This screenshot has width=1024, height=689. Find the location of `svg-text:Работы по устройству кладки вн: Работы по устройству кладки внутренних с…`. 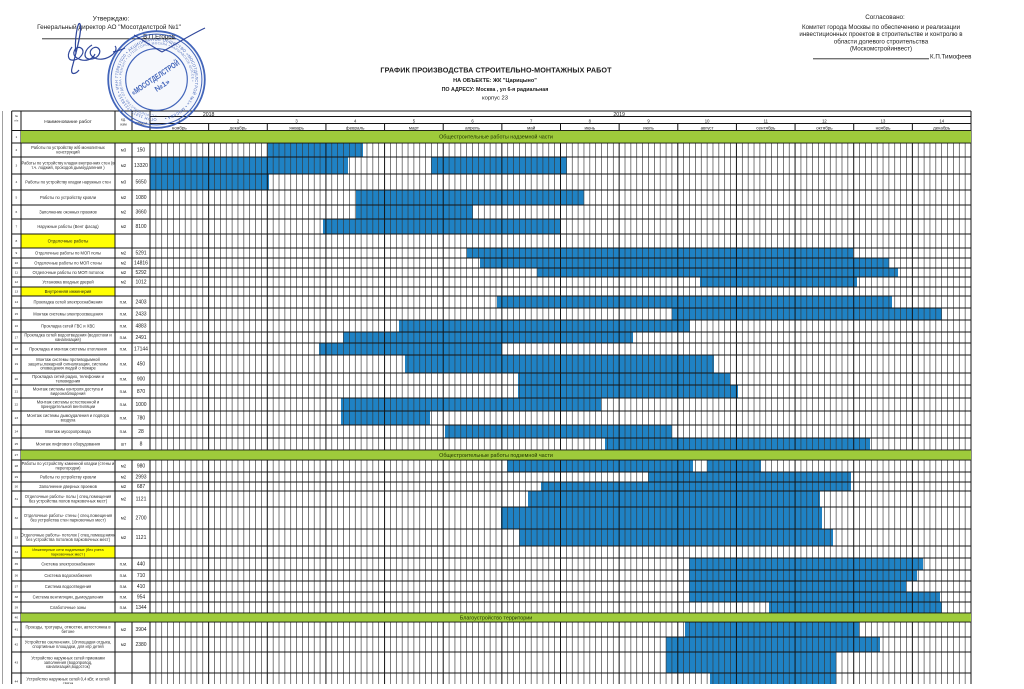

svg-text:Работы по устройству кладки вн: Работы по устройству кладки внутренних с… is located at coordinates (67, 163).